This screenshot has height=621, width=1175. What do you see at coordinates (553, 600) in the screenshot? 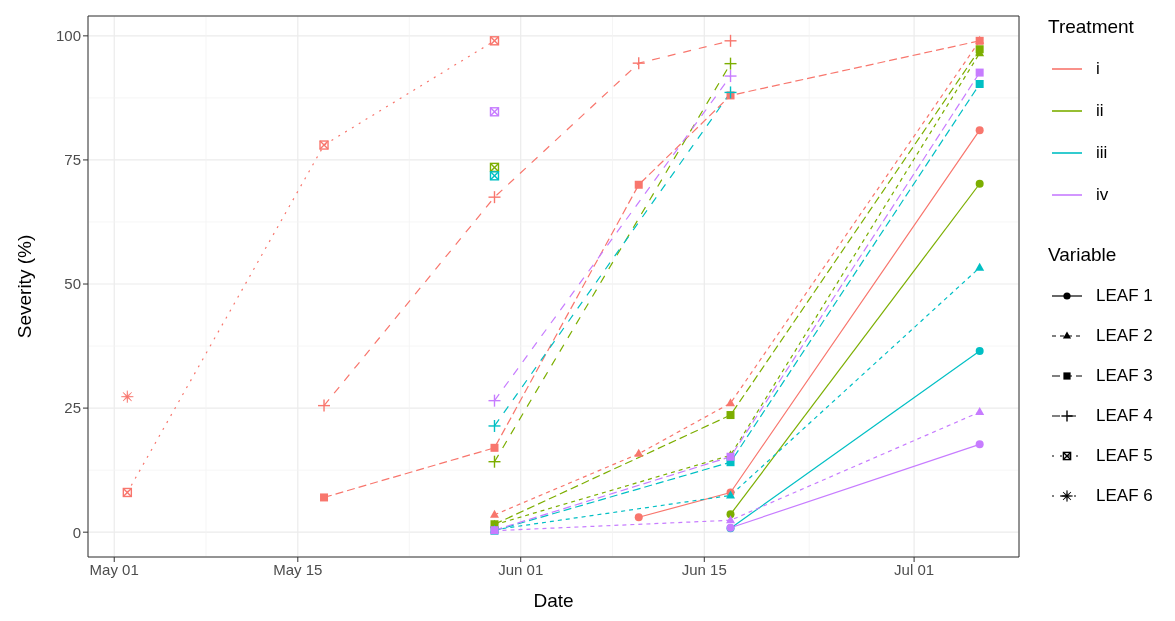
I see `x-axis-title: Date` at bounding box center [553, 600].